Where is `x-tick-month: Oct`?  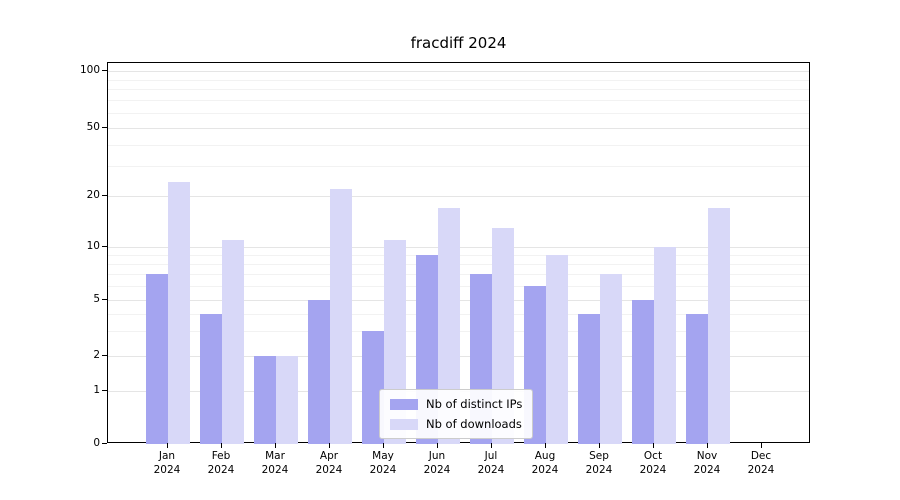 x-tick-month: Oct is located at coordinates (653, 456).